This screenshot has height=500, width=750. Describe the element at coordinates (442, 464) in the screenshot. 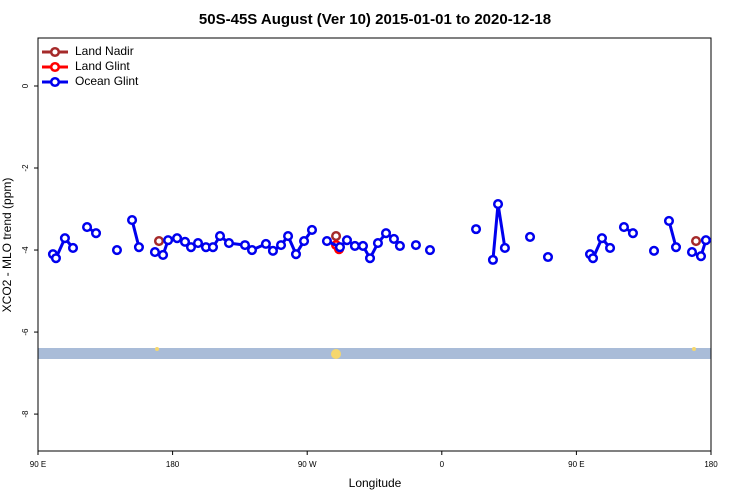

I see `x-tick-label: 0` at that location.